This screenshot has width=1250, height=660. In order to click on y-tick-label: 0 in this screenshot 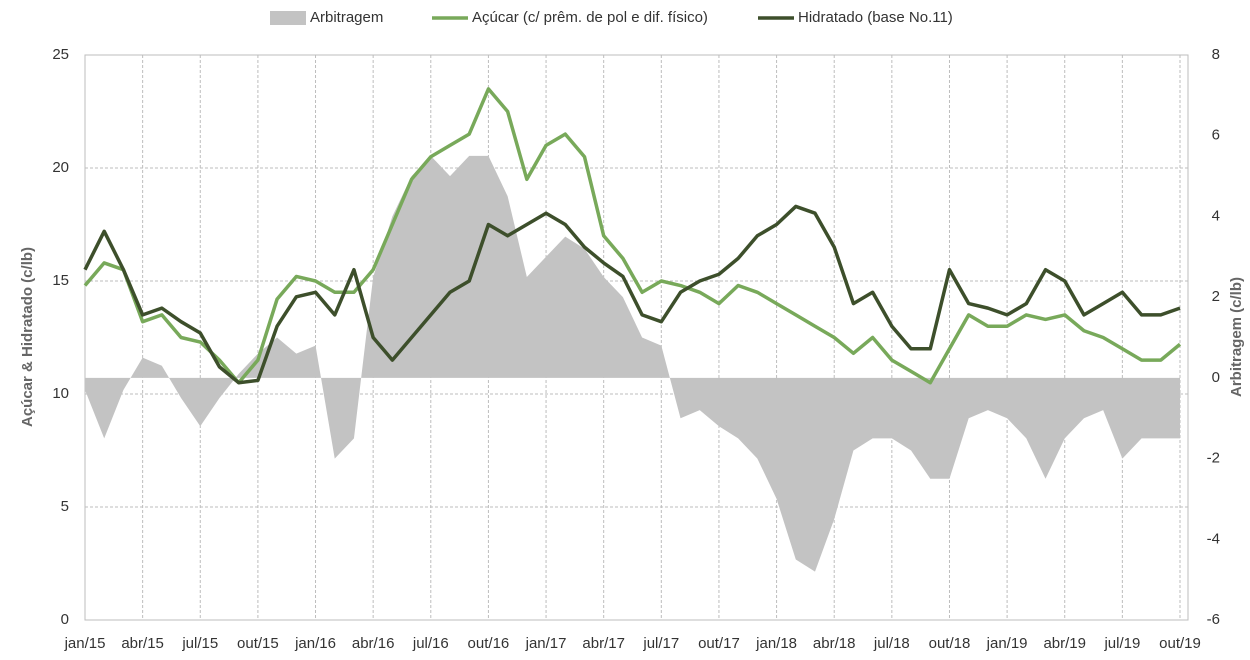, I will do `click(65, 619)`.